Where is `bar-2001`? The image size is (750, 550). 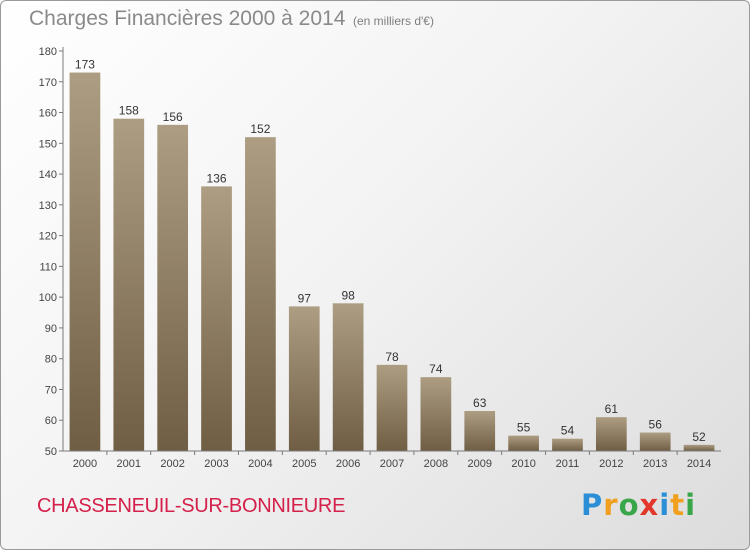 bar-2001 is located at coordinates (129, 284).